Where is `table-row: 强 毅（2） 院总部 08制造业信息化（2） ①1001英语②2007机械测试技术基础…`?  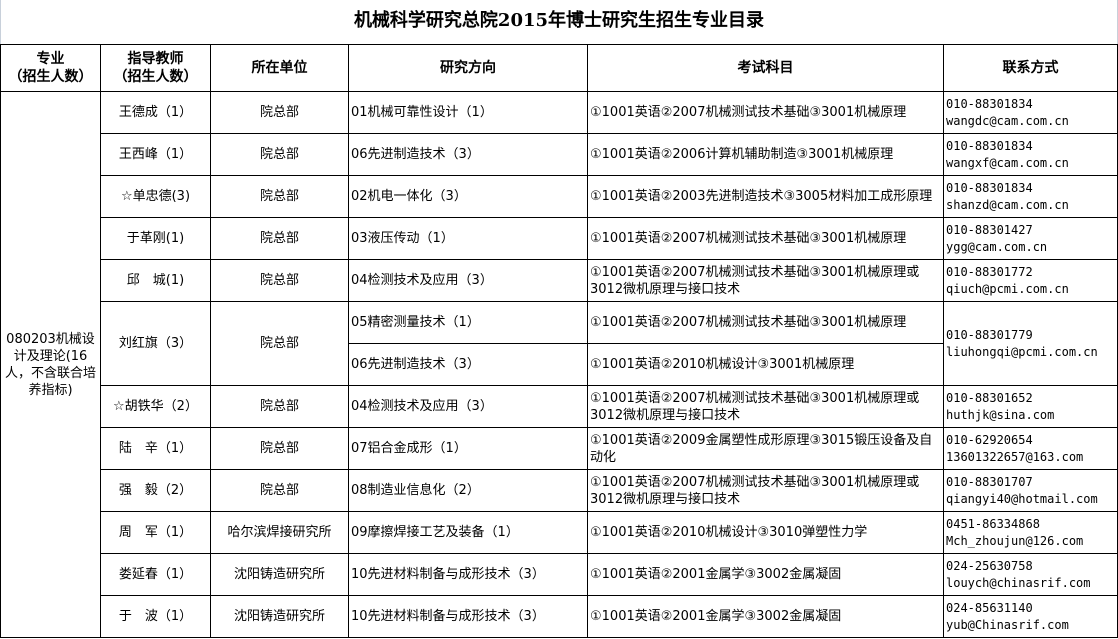 table-row: 强 毅（2） 院总部 08制造业信息化（2） ①1001英语②2007机械测试技术基础… is located at coordinates (559, 490).